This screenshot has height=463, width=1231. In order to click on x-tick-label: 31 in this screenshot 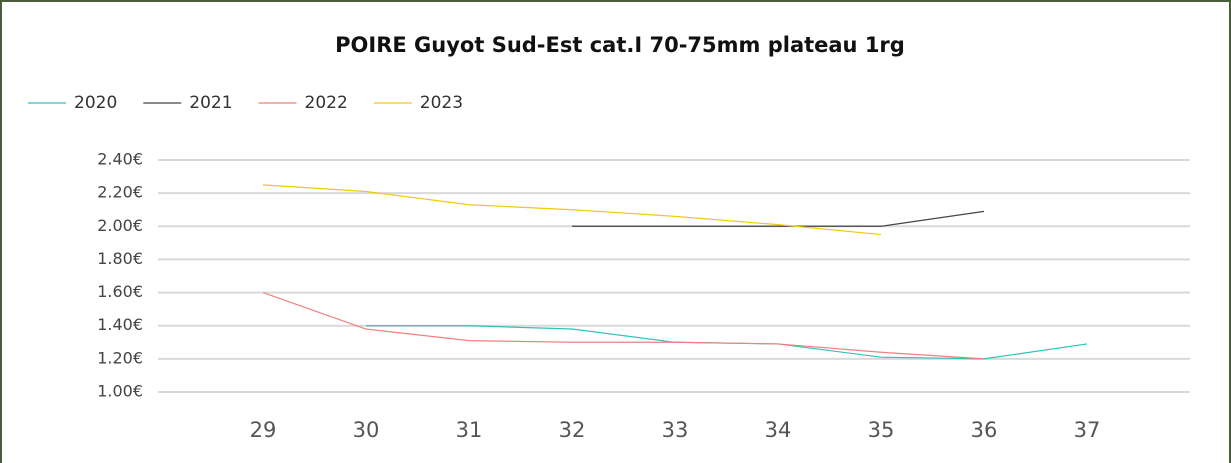, I will do `click(469, 430)`.